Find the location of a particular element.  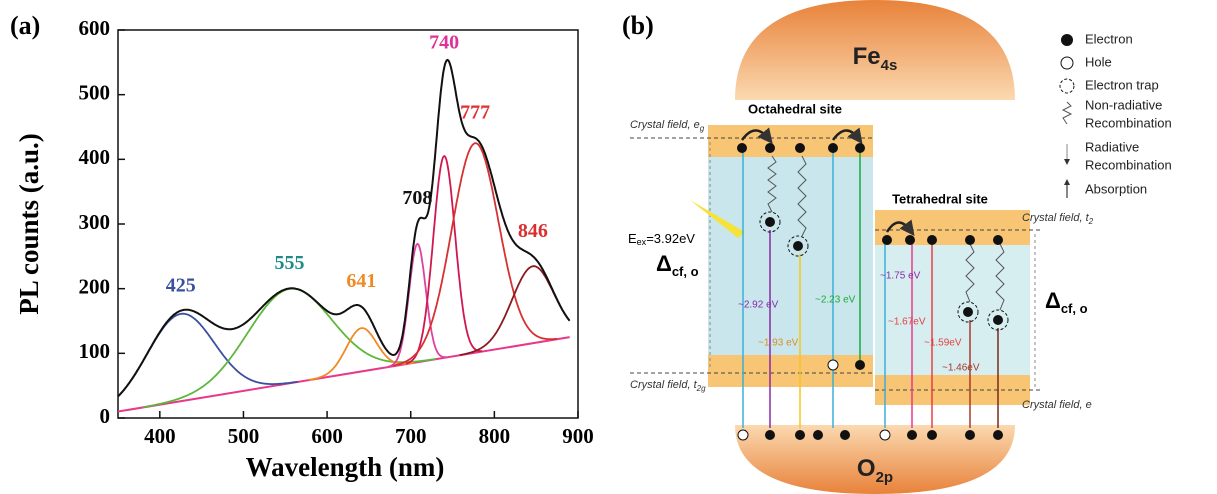

hop-arrow is located at coordinates (900, 227).